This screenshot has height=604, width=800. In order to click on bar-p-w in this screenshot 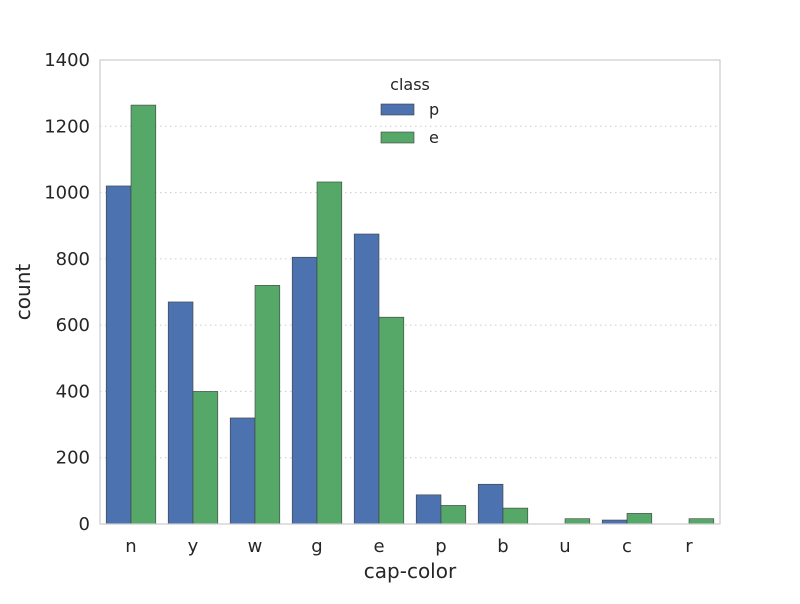, I will do `click(242, 471)`.